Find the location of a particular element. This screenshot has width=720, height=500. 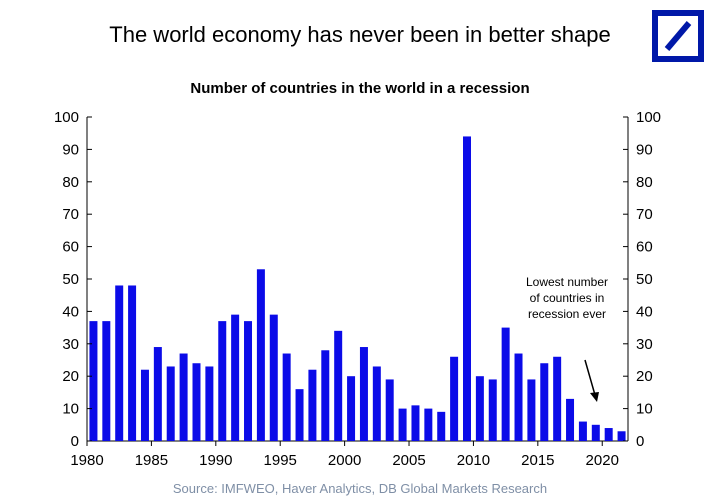

y-tick-label-right: 40 is located at coordinates (644, 311).